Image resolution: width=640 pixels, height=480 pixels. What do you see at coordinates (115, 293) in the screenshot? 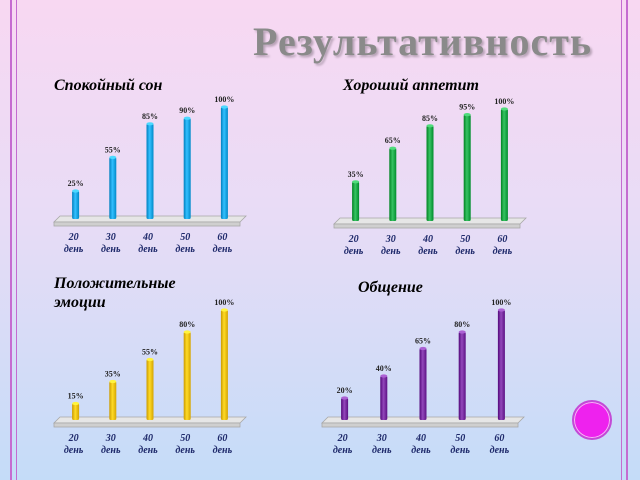
I see `chart-title-emotions: Положительные эмоции` at bounding box center [115, 293].